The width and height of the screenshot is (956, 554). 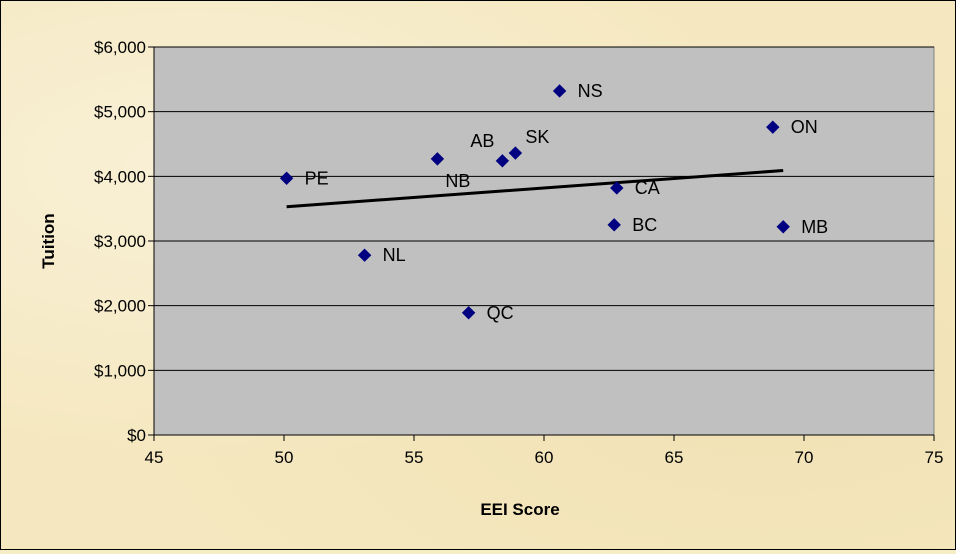 What do you see at coordinates (364, 255) in the screenshot?
I see `data-point-nl` at bounding box center [364, 255].